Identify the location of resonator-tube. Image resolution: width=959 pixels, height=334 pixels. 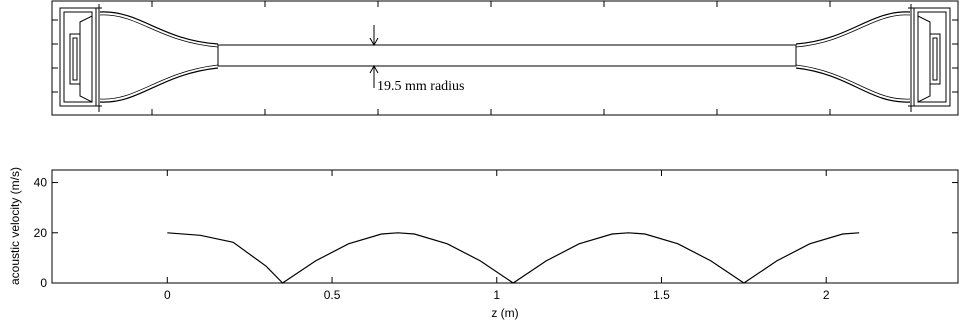
(507, 55).